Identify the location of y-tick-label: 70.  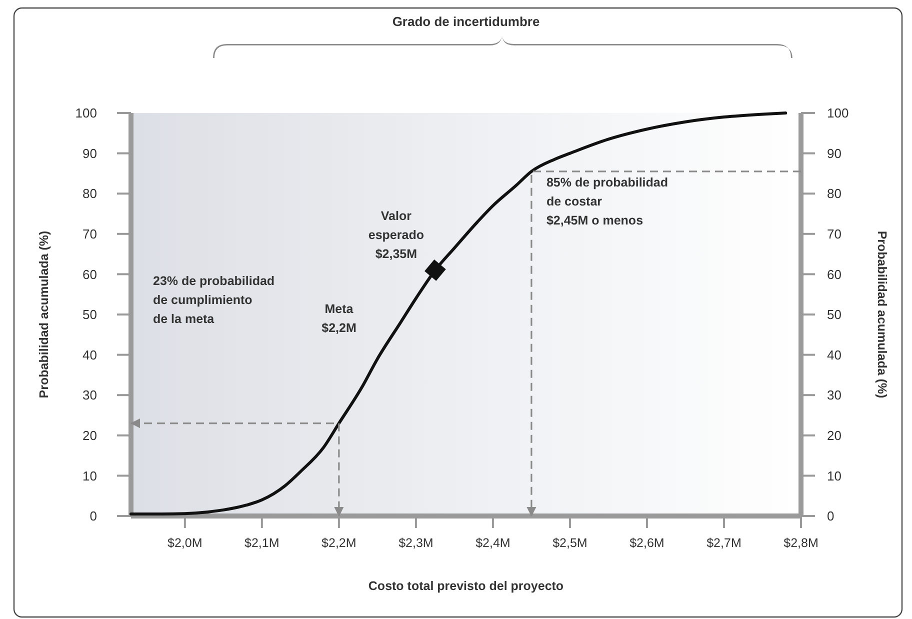
(89, 234).